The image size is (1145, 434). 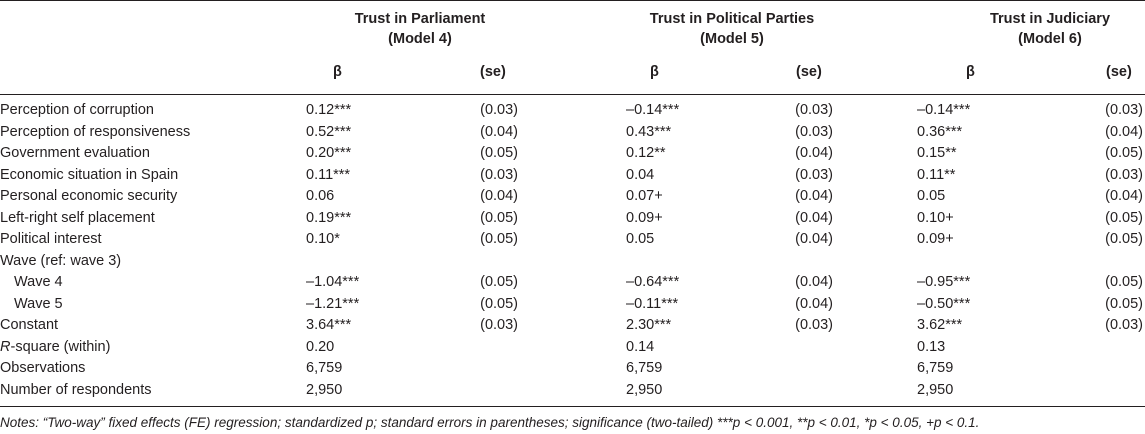 What do you see at coordinates (320, 346) in the screenshot?
I see `beta-value-model4: 0.20` at bounding box center [320, 346].